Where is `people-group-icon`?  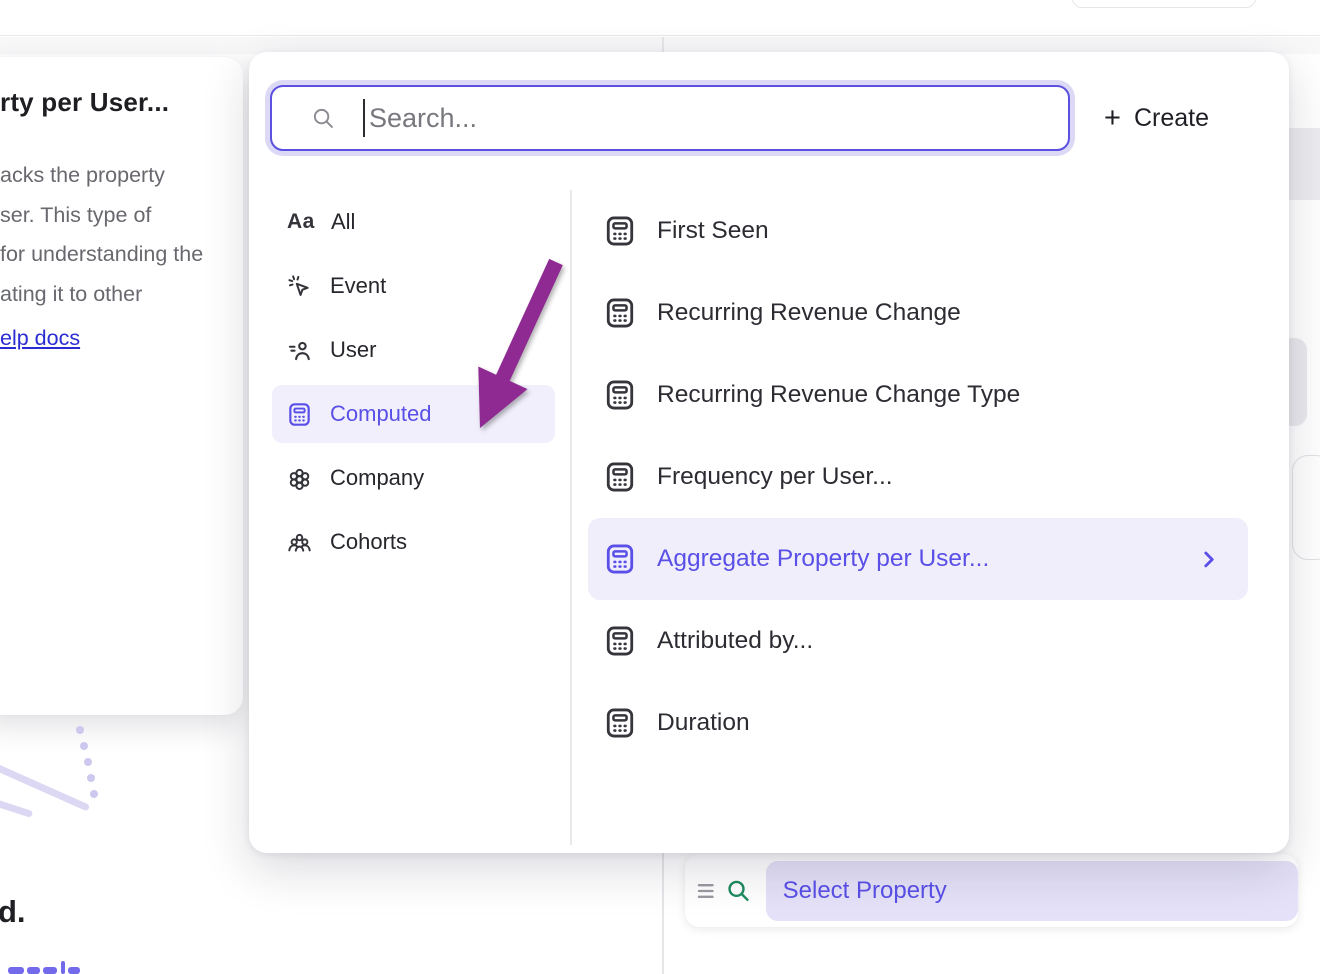 people-group-icon is located at coordinates (299, 542).